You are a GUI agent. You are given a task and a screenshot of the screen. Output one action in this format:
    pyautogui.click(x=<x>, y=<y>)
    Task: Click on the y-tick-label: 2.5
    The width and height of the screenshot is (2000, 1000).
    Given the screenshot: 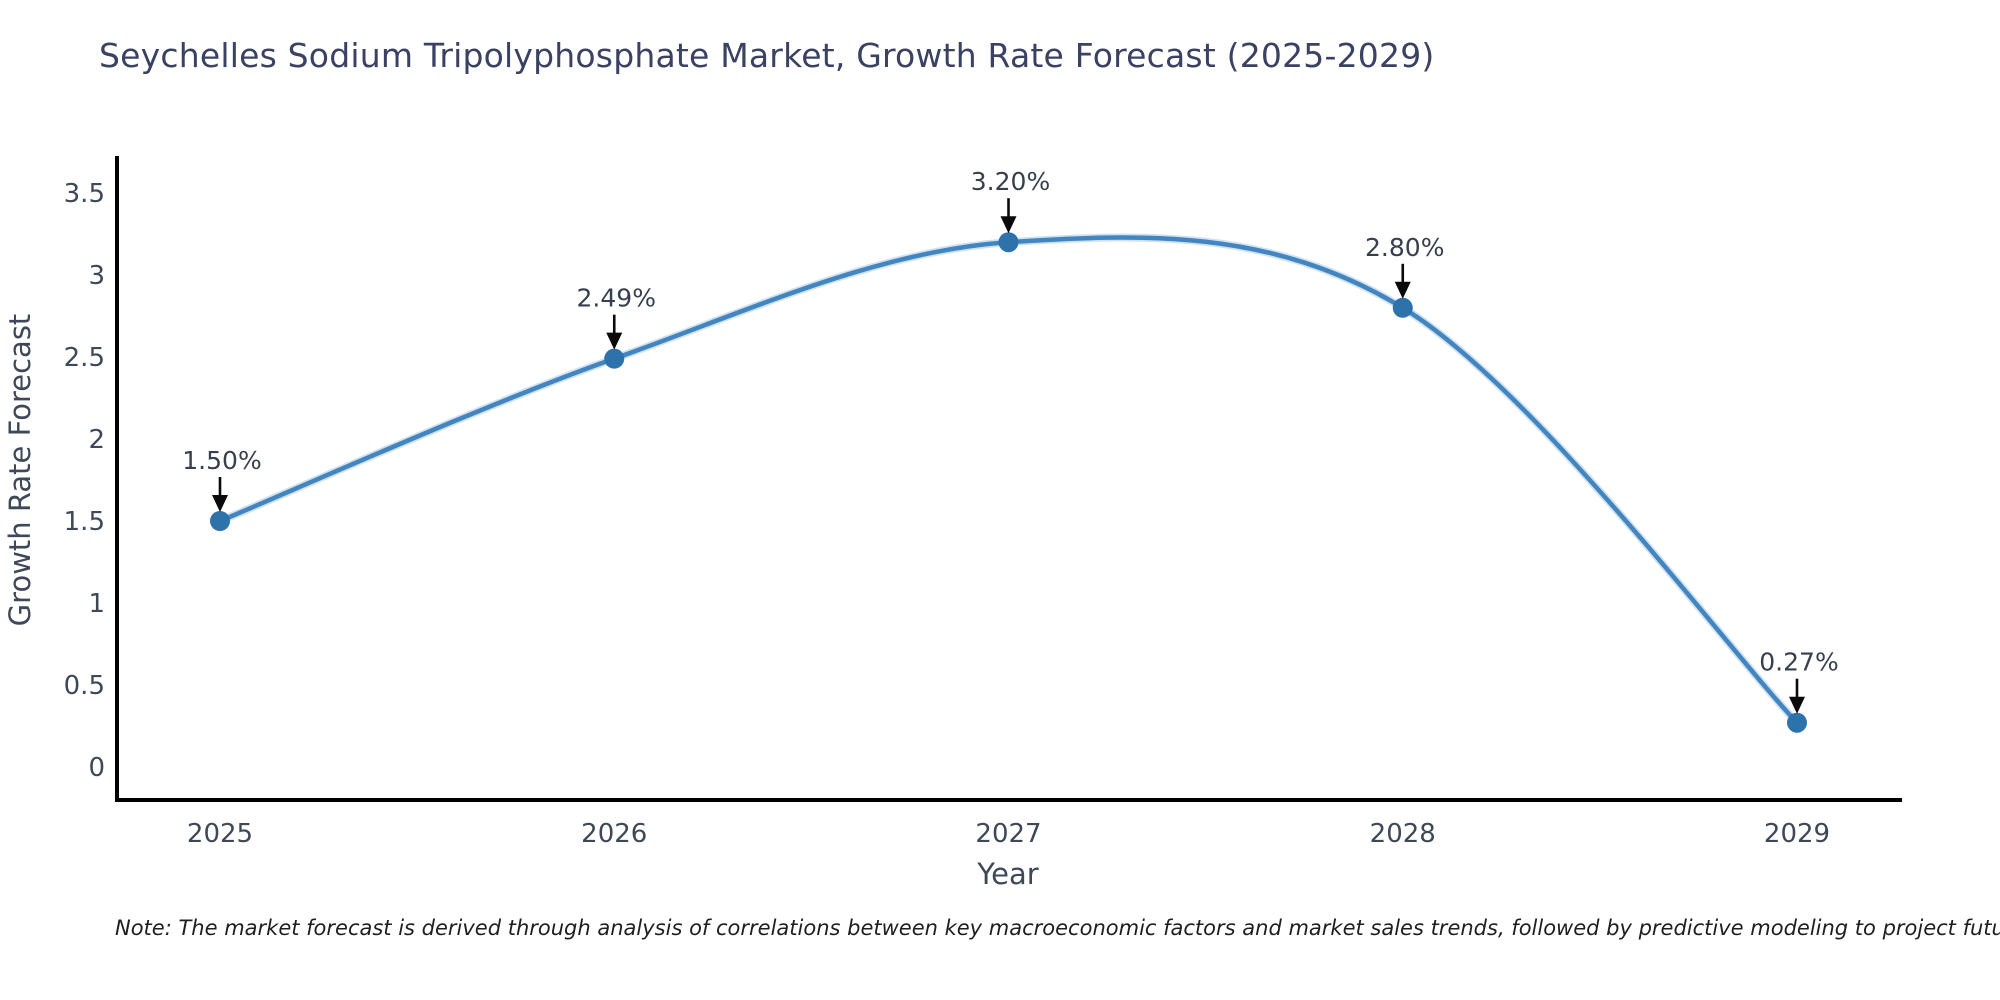 What is the action you would take?
    pyautogui.click(x=84, y=358)
    